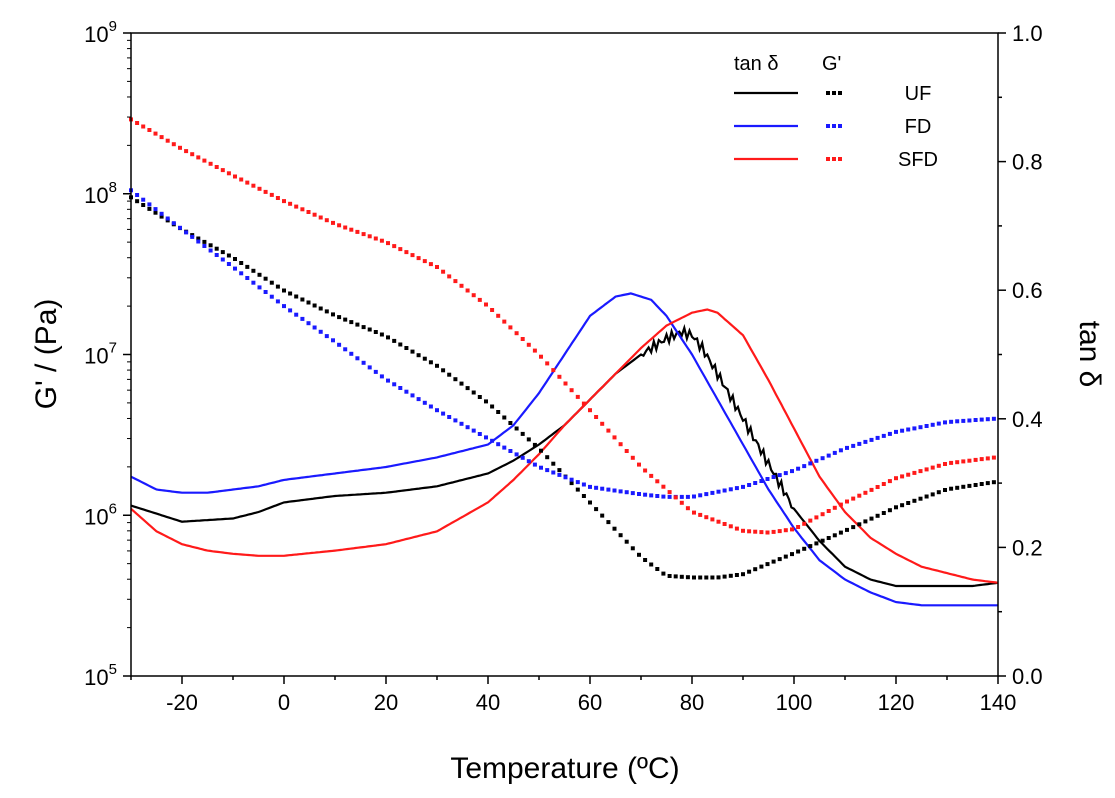 Image resolution: width=1115 pixels, height=798 pixels. I want to click on x-tick-label: 80, so click(692, 702).